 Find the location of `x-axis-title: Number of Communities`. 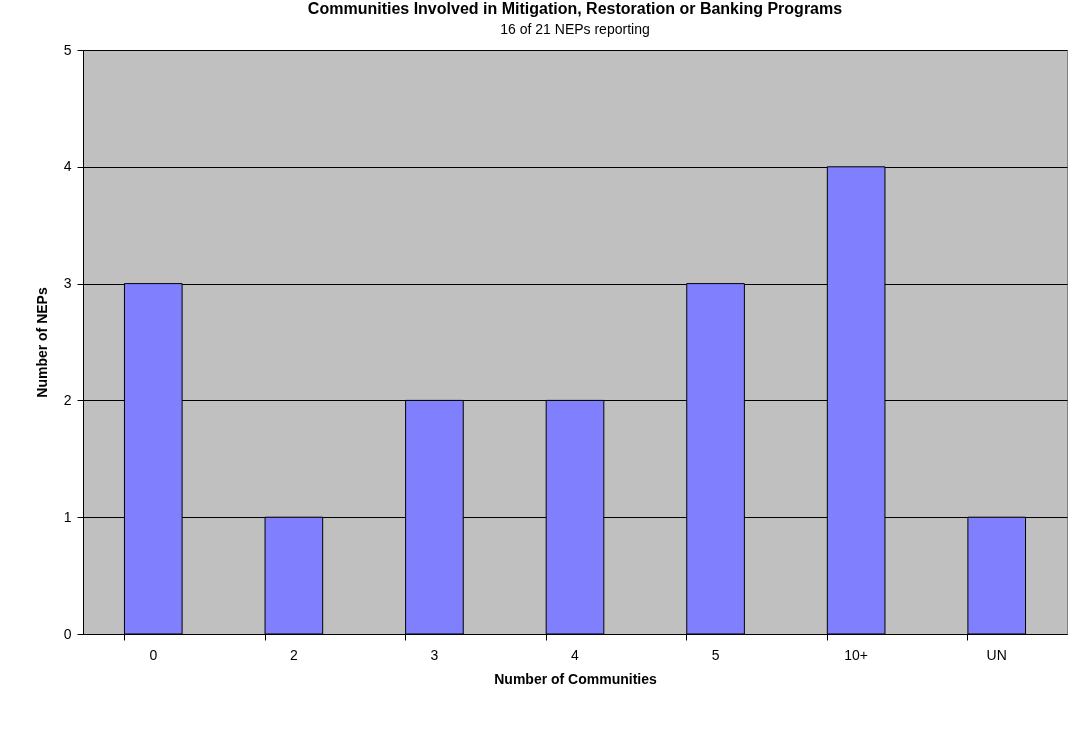

x-axis-title: Number of Communities is located at coordinates (575, 678).